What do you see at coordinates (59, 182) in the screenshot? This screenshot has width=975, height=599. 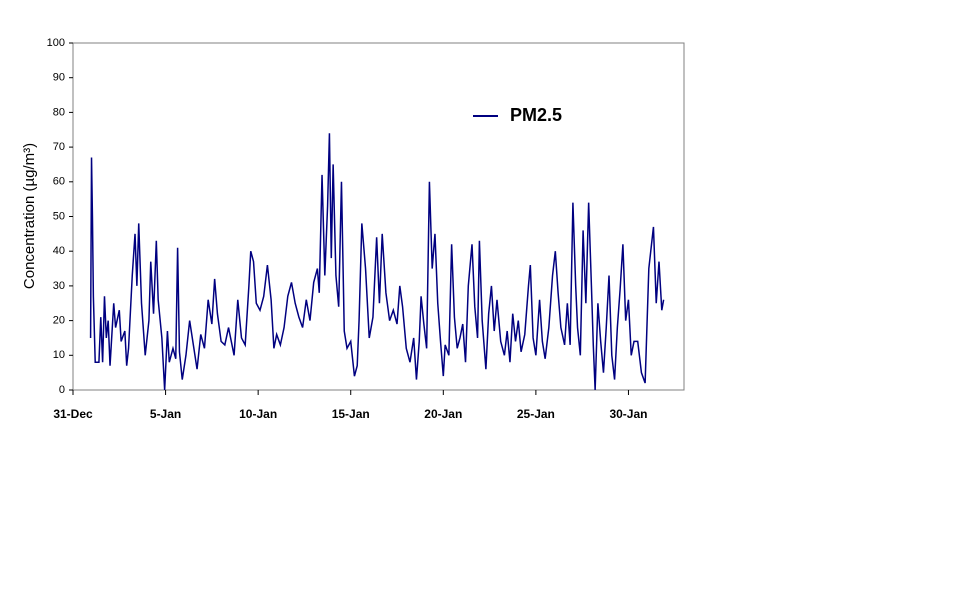 I see `y-tick-label: 60` at bounding box center [59, 182].